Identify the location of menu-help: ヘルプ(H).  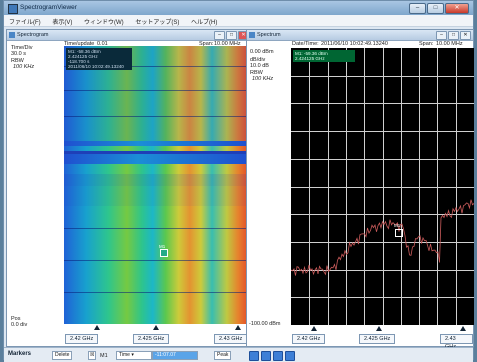
(204, 23).